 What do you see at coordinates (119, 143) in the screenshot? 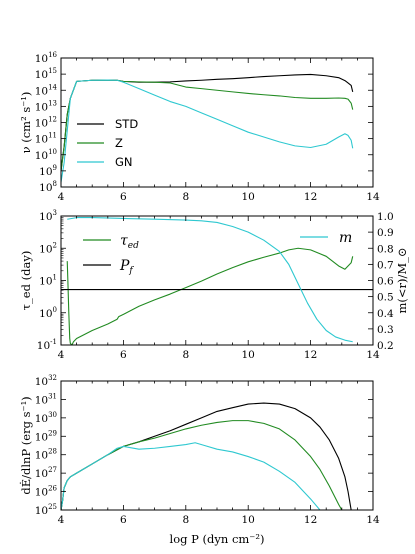
I see `legend-label: Z` at bounding box center [119, 143].